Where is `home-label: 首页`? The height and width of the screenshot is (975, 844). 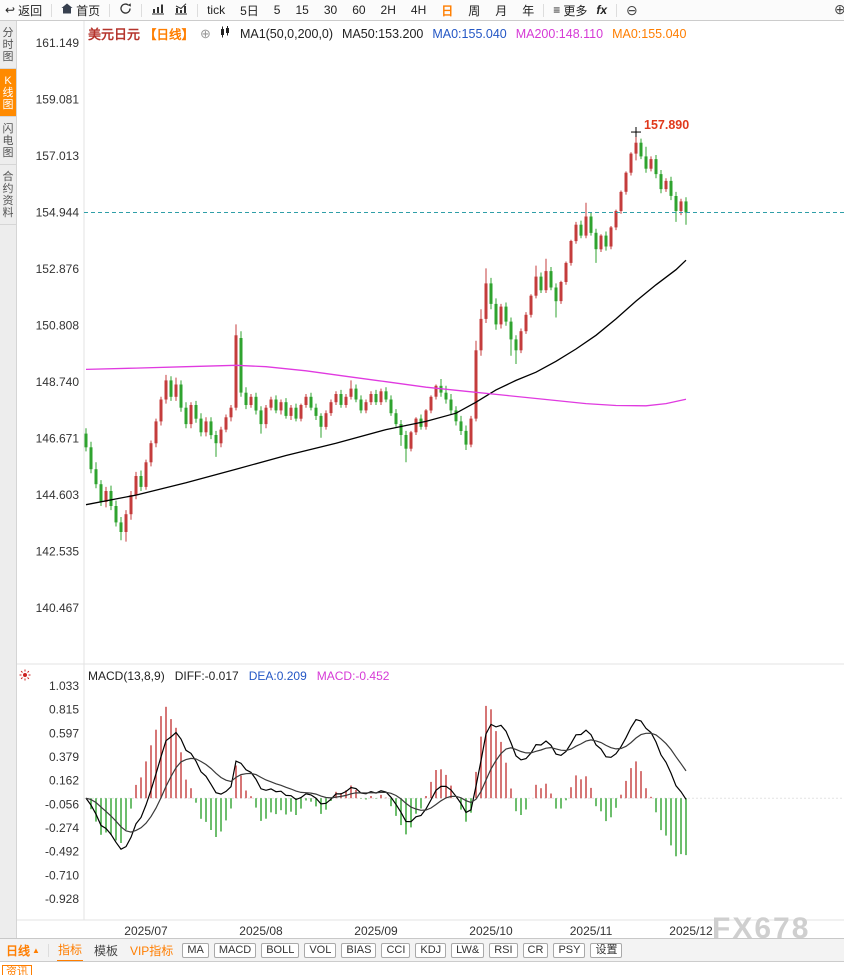 home-label: 首页 is located at coordinates (88, 10).